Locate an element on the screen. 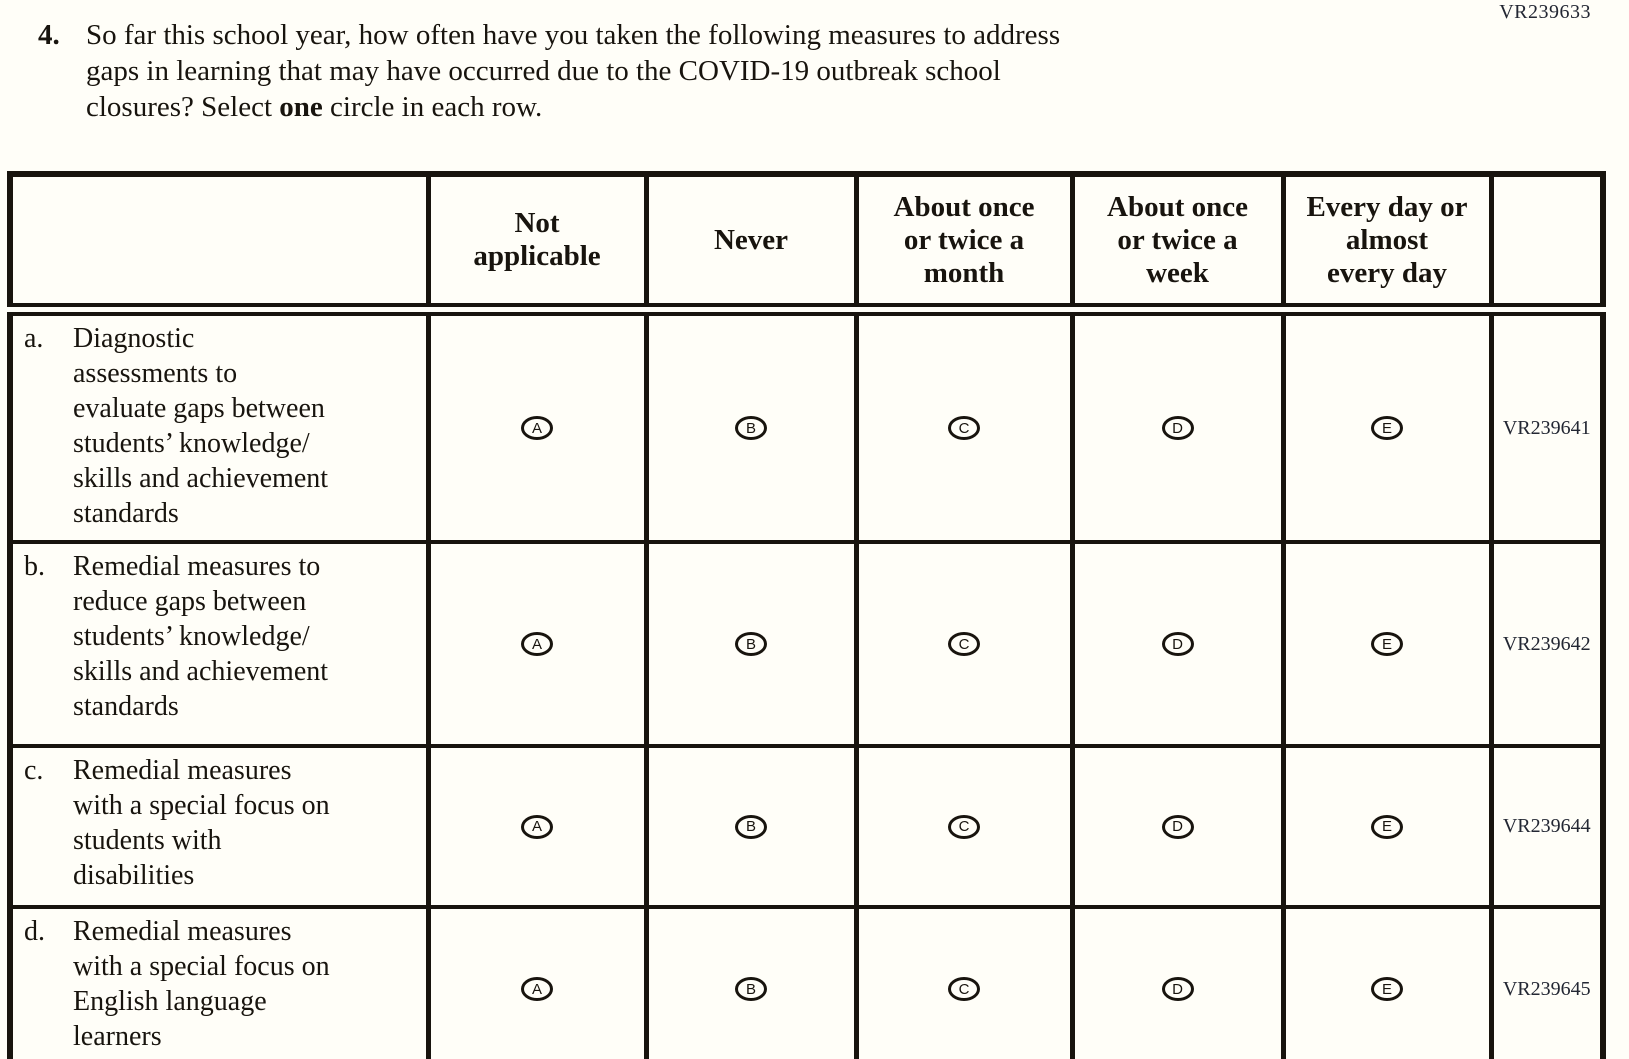 This screenshot has height=1059, width=1629. cell-b-not-applicable: A is located at coordinates (537, 644).